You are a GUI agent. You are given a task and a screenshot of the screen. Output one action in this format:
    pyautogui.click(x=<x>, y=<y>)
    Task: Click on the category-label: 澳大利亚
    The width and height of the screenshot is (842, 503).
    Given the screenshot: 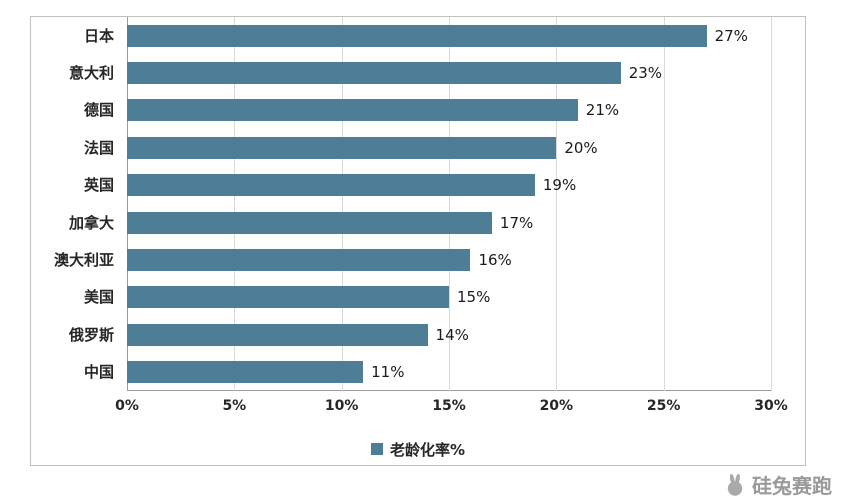 What is the action you would take?
    pyautogui.click(x=83, y=260)
    